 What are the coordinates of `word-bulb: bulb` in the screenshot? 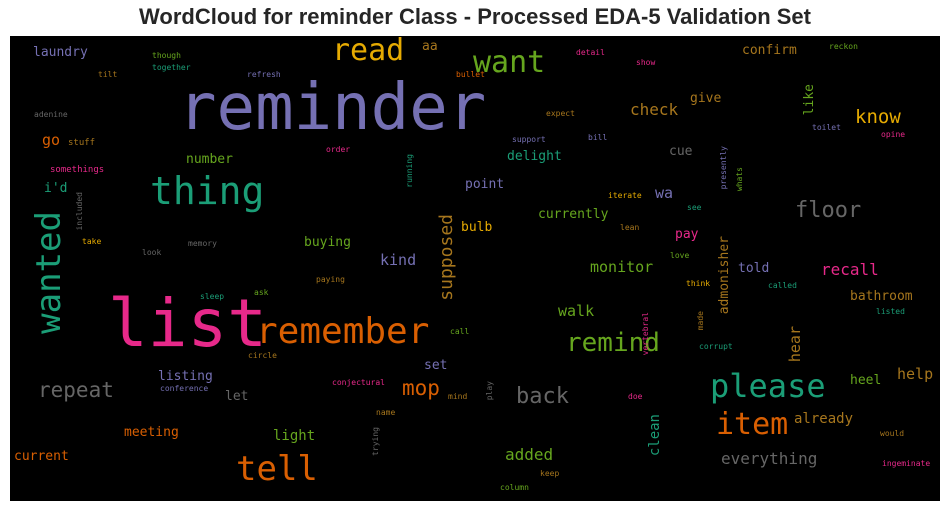 It's located at (477, 227).